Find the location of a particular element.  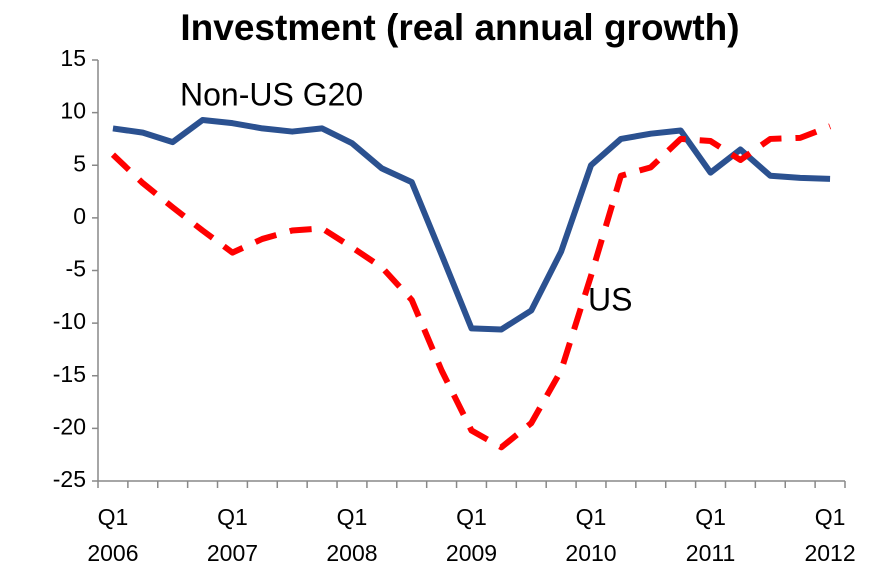

x-tick-label: 2012 is located at coordinates (829, 553).